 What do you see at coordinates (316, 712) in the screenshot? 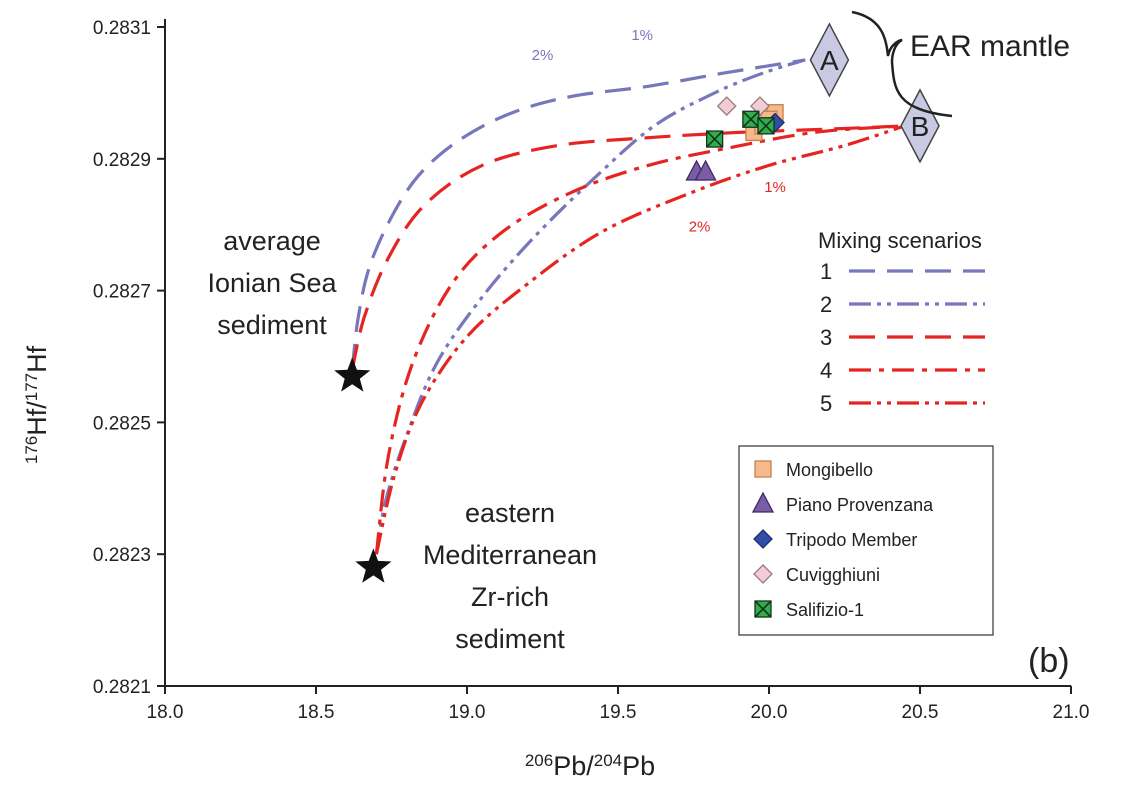
I see `x-tick-label-1: 18.5` at bounding box center [316, 712].